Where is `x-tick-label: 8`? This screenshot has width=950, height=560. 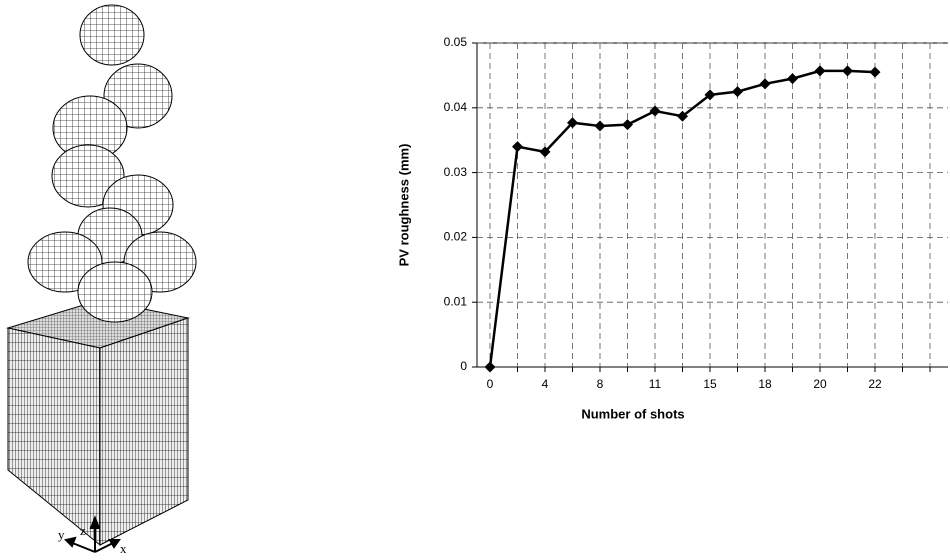 x-tick-label: 8 is located at coordinates (600, 384).